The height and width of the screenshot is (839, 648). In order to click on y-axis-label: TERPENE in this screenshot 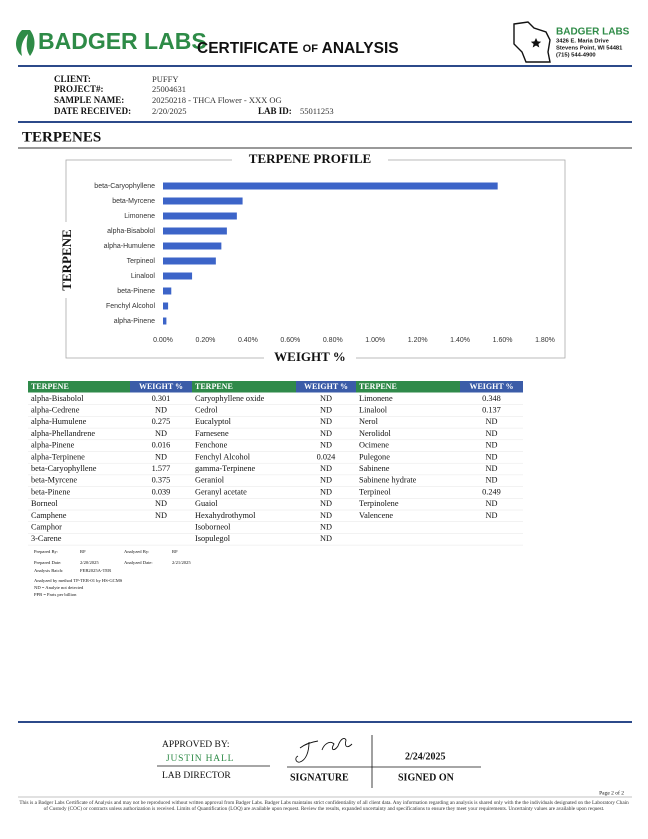, I will do `click(66, 259)`.